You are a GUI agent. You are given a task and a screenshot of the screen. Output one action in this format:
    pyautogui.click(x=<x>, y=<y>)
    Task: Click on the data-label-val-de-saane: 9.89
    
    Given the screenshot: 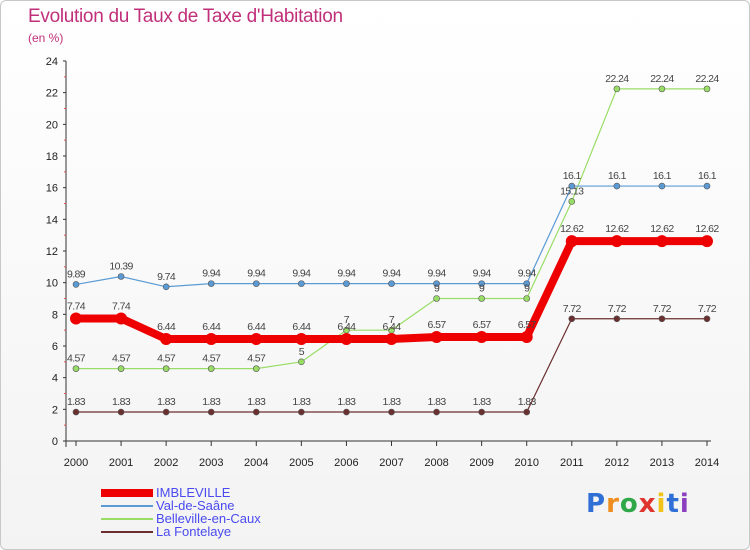 What is the action you would take?
    pyautogui.click(x=76, y=274)
    